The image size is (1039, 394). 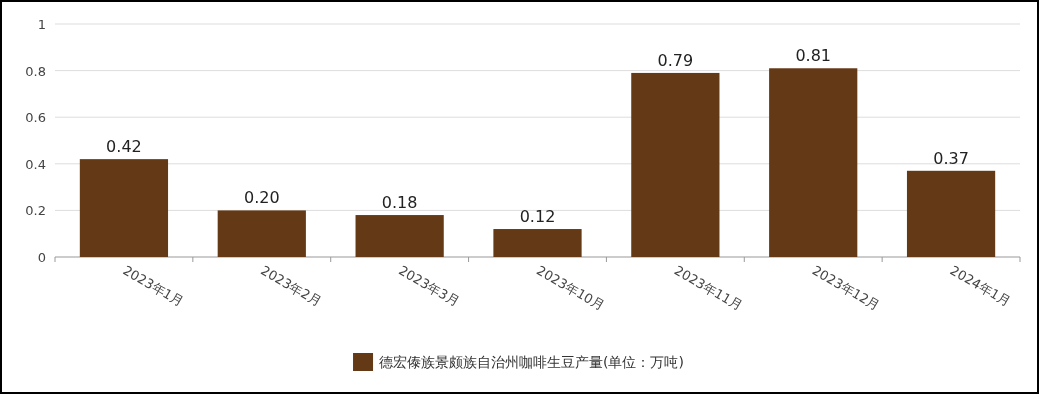 I want to click on data-label: 0.79, so click(x=675, y=60).